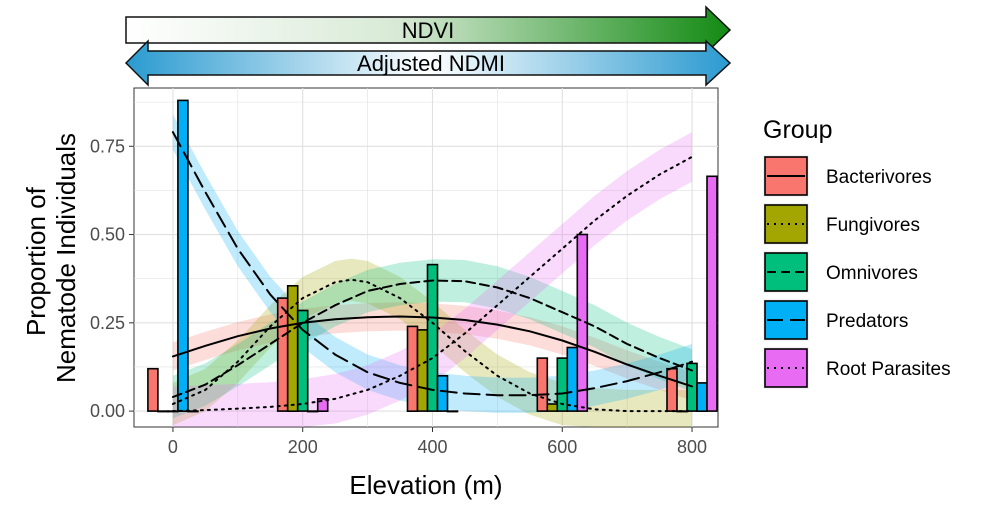  I want to click on y-tick-label: 0.25, so click(107, 323).